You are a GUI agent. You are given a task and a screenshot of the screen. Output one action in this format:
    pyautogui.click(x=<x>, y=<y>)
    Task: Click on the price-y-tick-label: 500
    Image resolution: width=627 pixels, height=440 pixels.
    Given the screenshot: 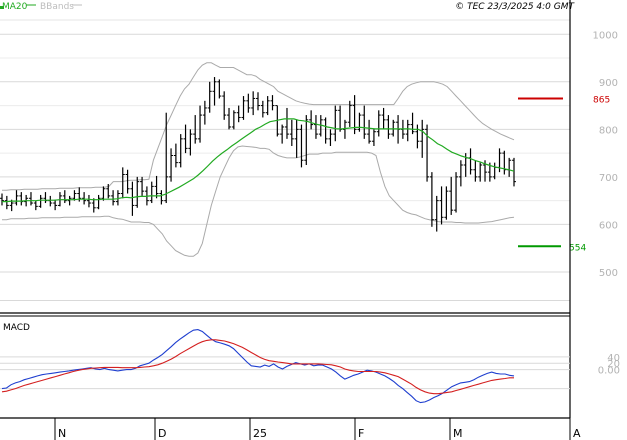 What is the action you would take?
    pyautogui.click(x=608, y=273)
    